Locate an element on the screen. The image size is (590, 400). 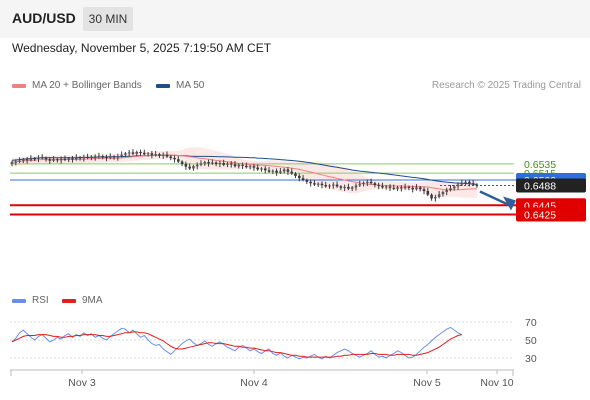
legend-ma9: 9MA is located at coordinates (82, 300).